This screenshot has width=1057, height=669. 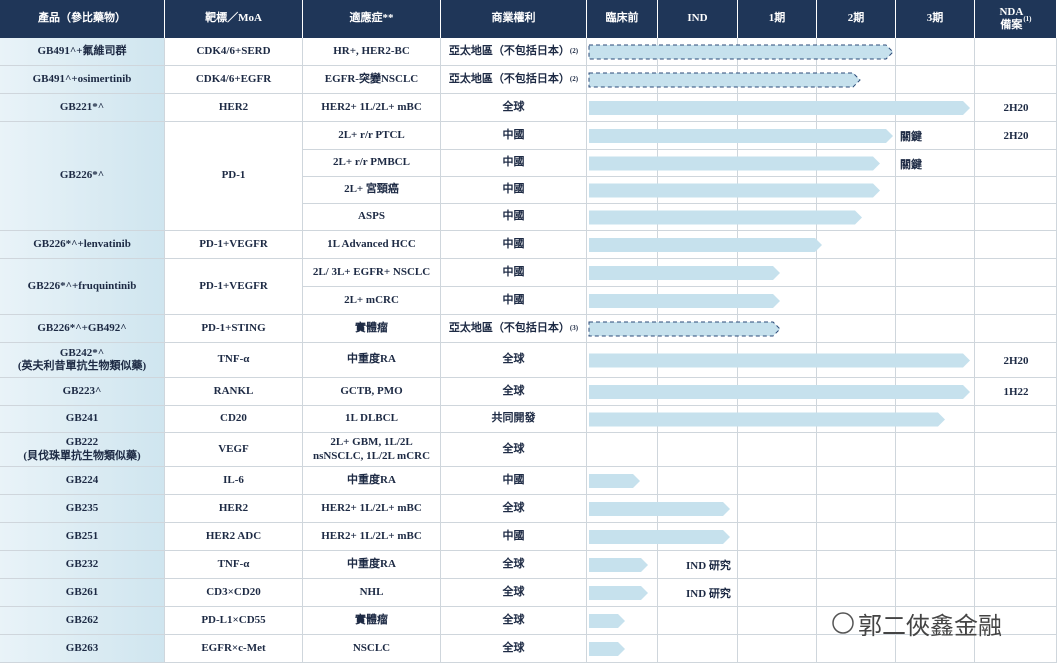 I want to click on target: CD3×CD20, so click(x=234, y=593).